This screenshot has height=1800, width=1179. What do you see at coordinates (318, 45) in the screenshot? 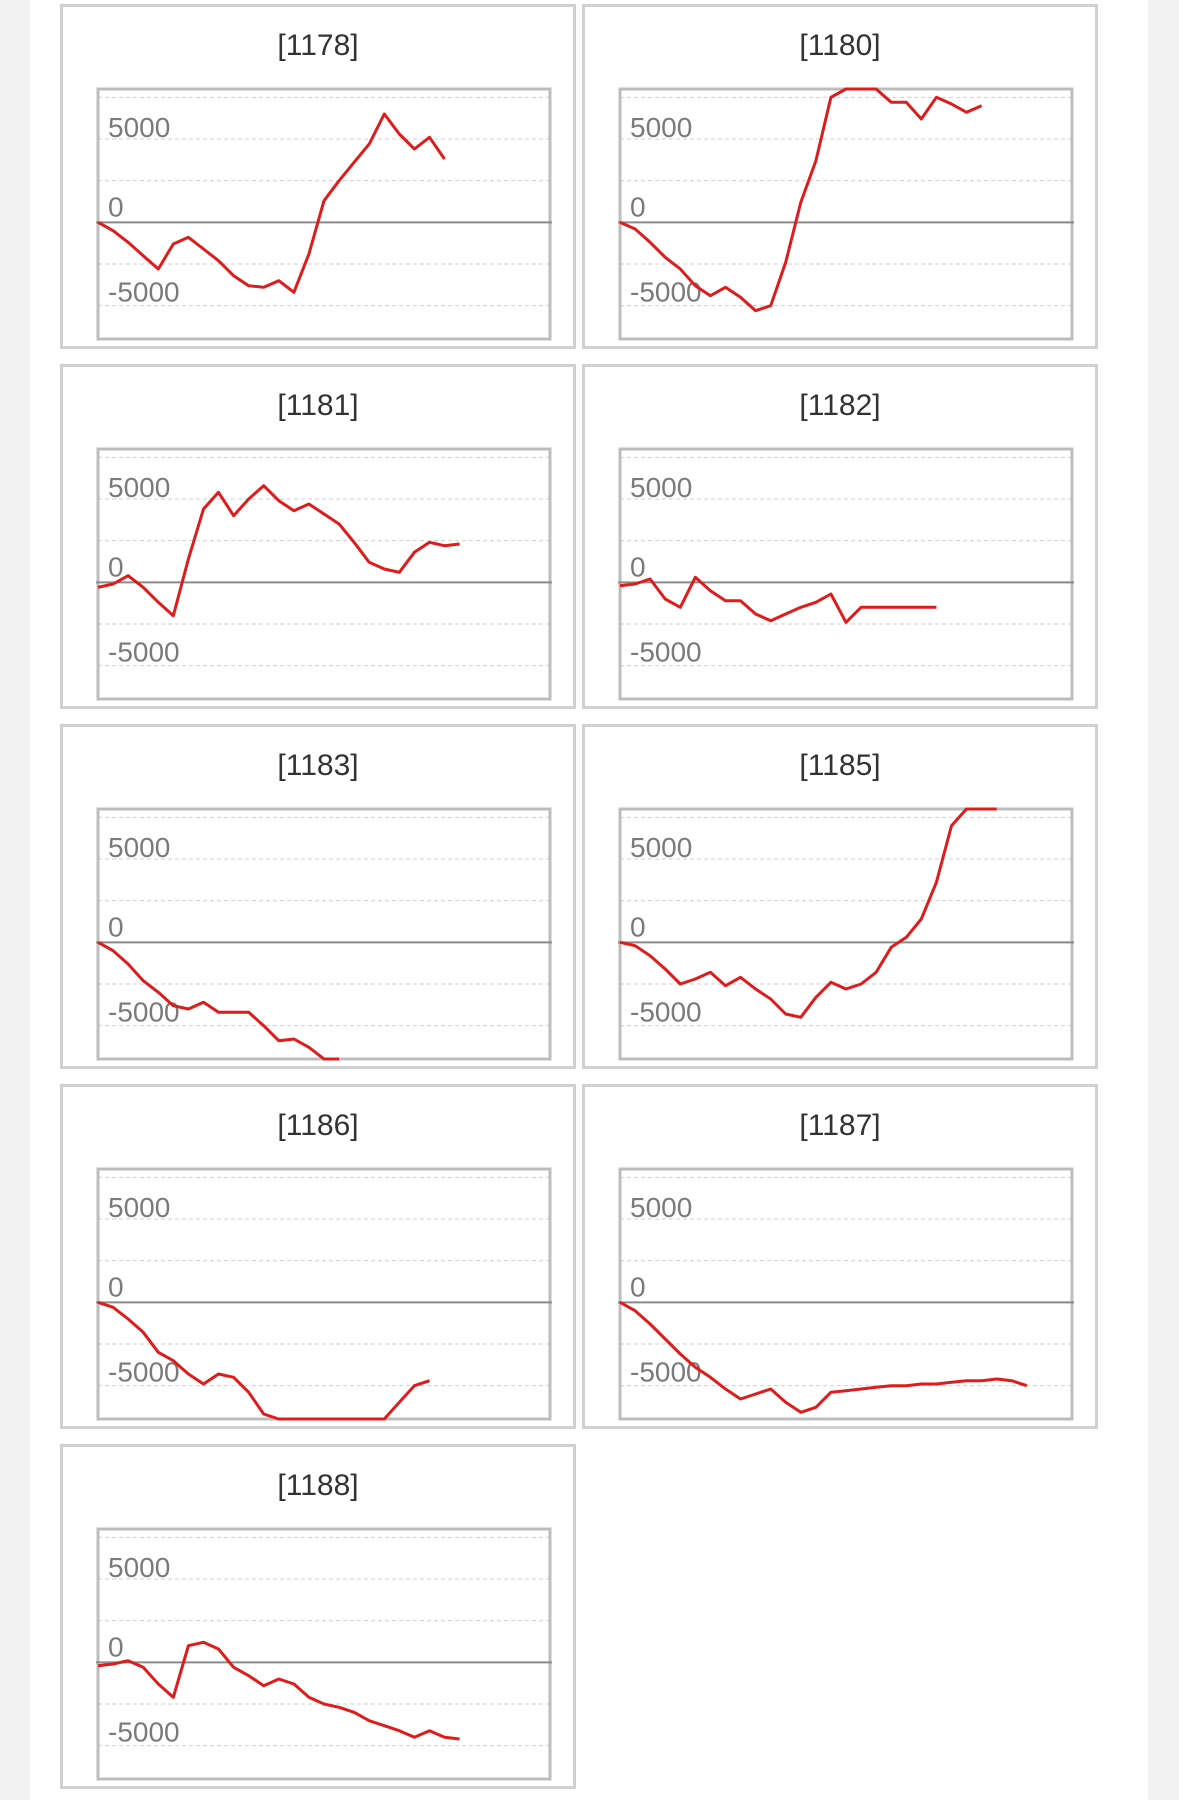
I see `chart-title: [1178]` at bounding box center [318, 45].